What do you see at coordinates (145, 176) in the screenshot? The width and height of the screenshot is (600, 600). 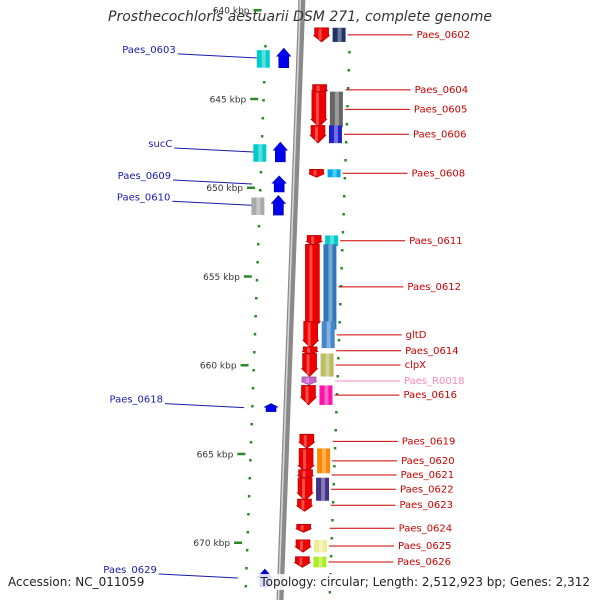 I see `left-gene-label: Paes_0609` at bounding box center [145, 176].